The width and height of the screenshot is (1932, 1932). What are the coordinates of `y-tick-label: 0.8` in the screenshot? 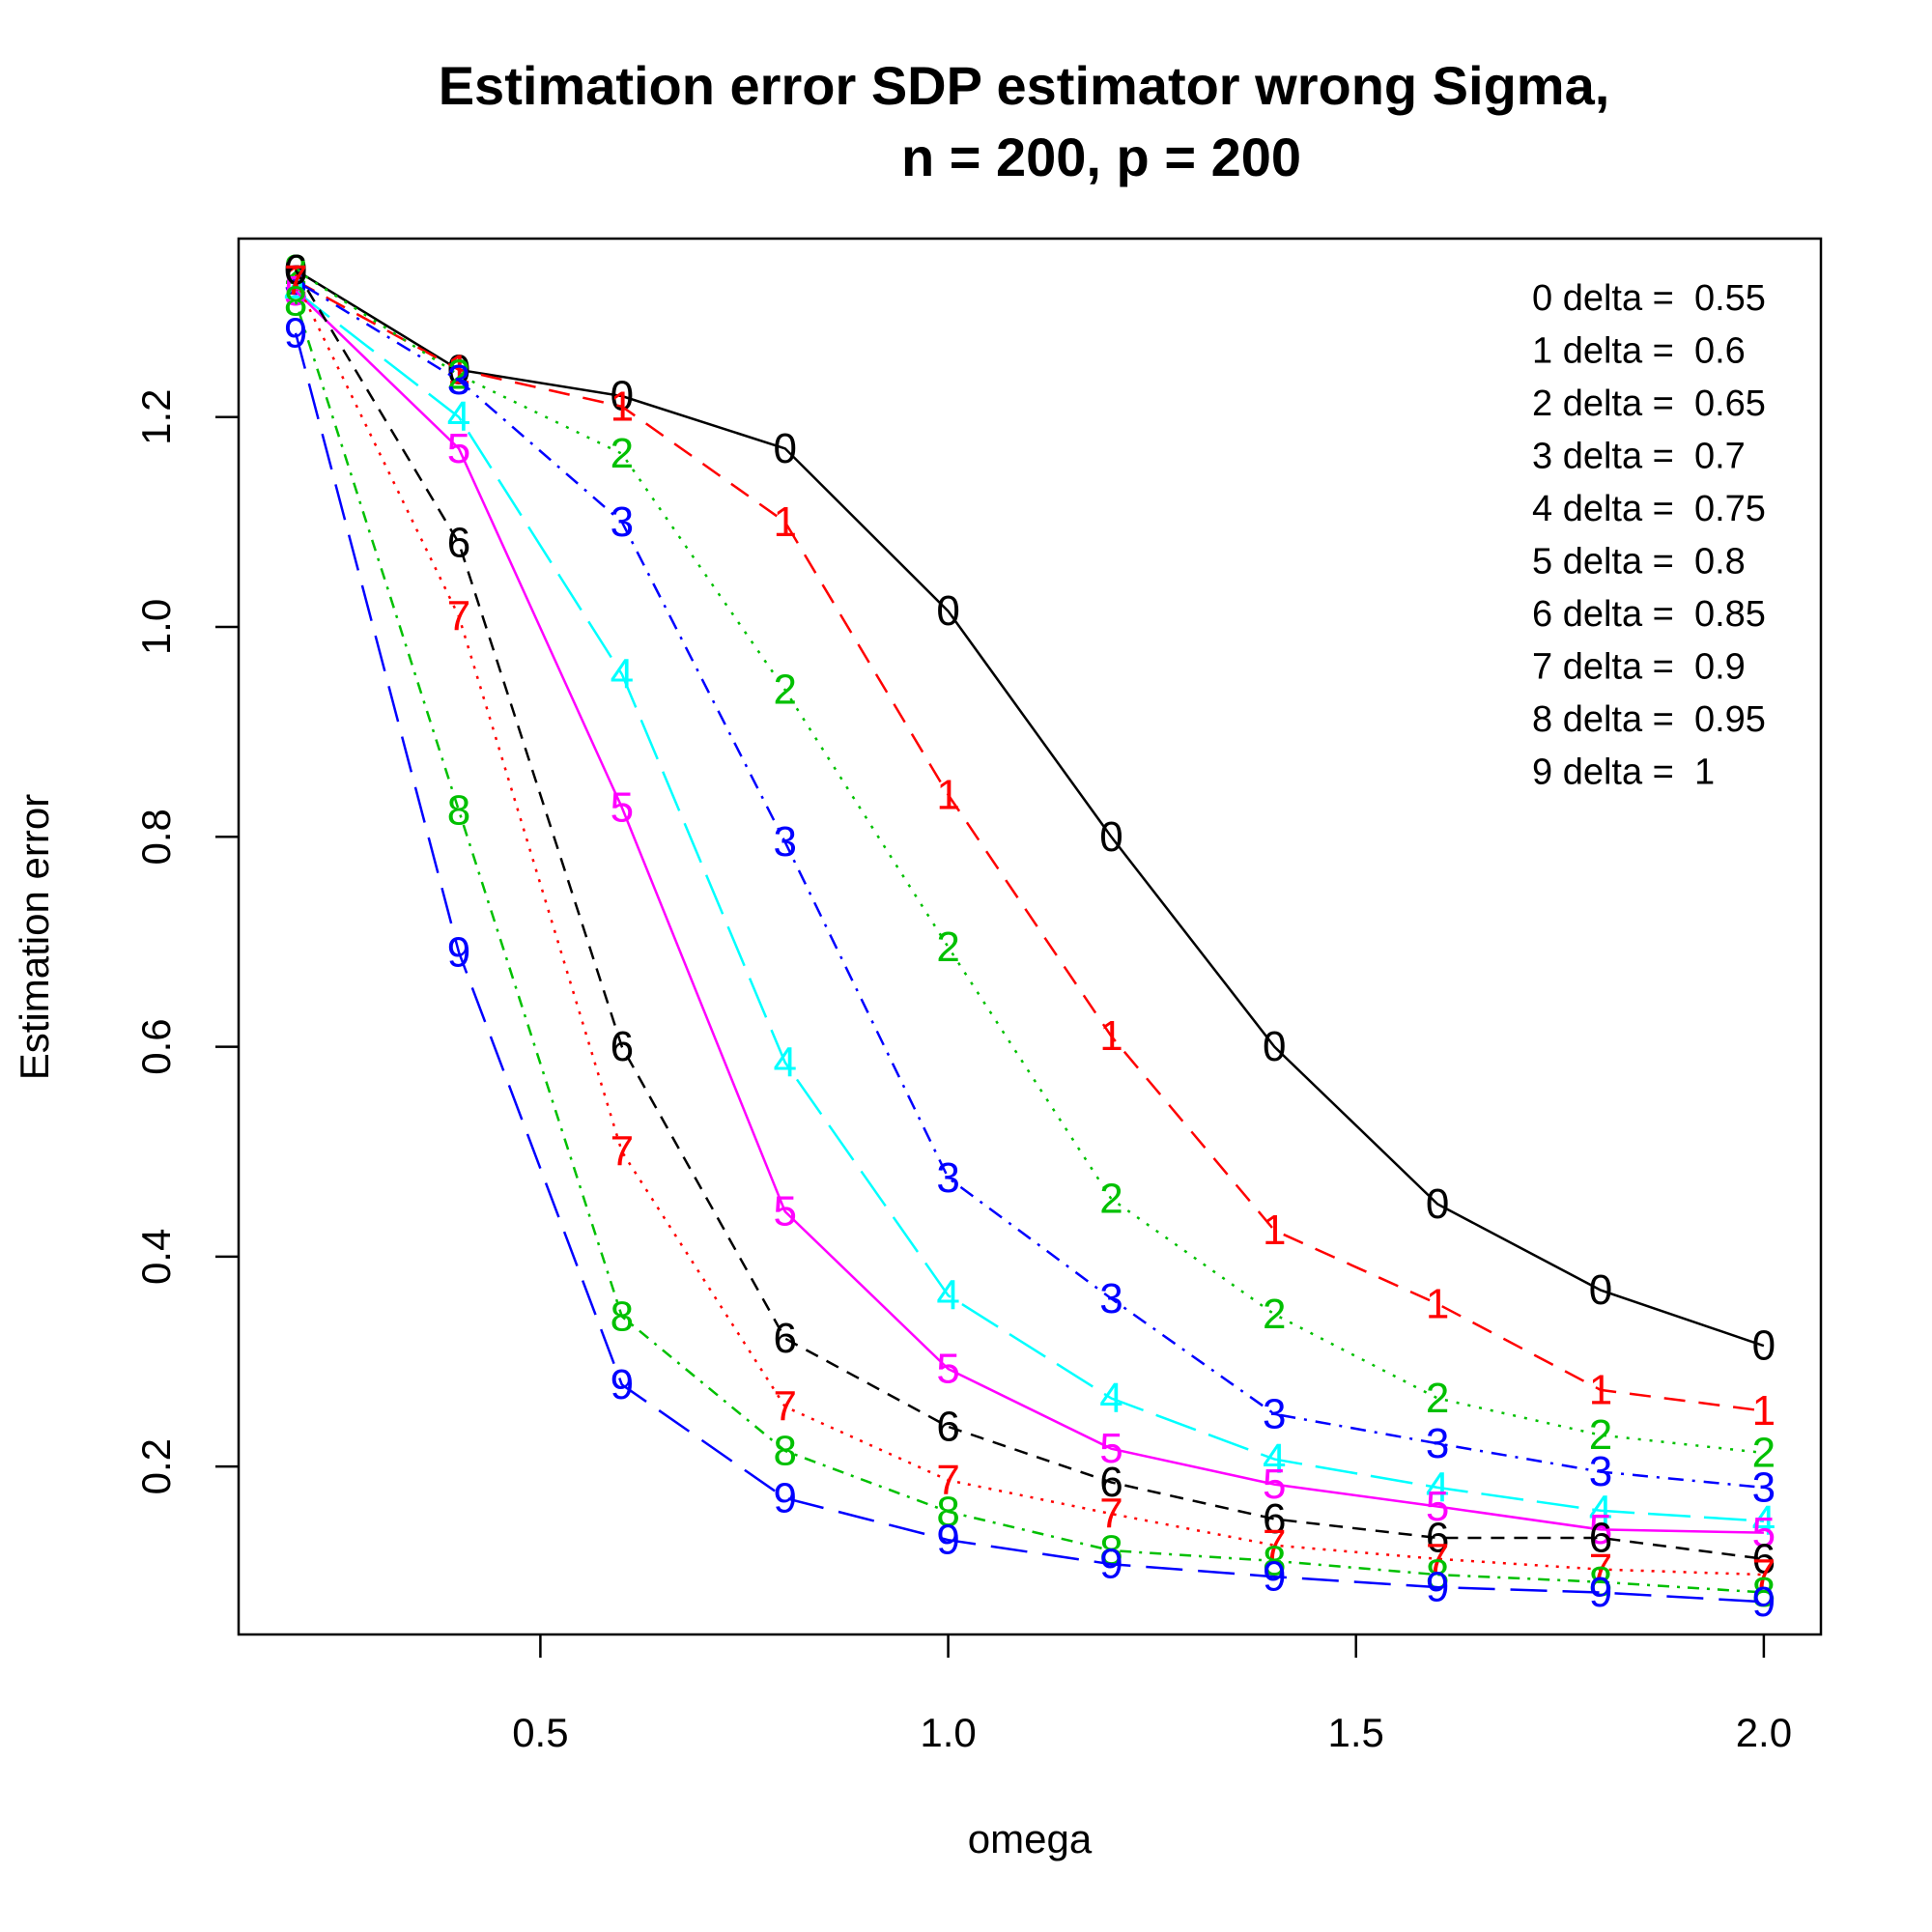 It's located at (156, 837).